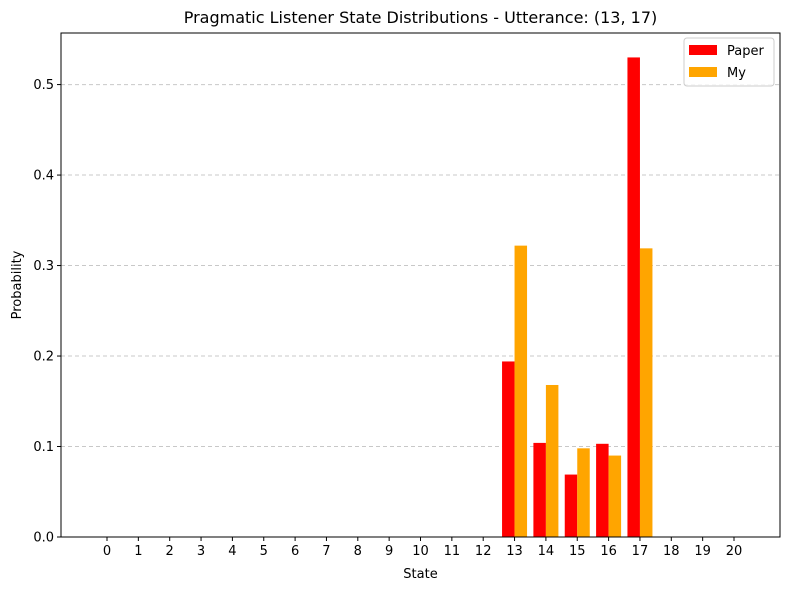 The width and height of the screenshot is (790, 590). Describe the element at coordinates (43, 266) in the screenshot. I see `y-tick-label: 0.3` at that location.